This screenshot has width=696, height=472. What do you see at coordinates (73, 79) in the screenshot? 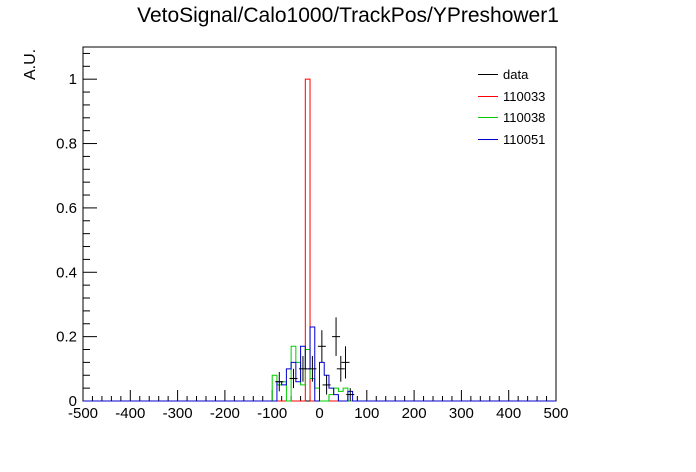
I see `y-tick-label: 1` at bounding box center [73, 79].